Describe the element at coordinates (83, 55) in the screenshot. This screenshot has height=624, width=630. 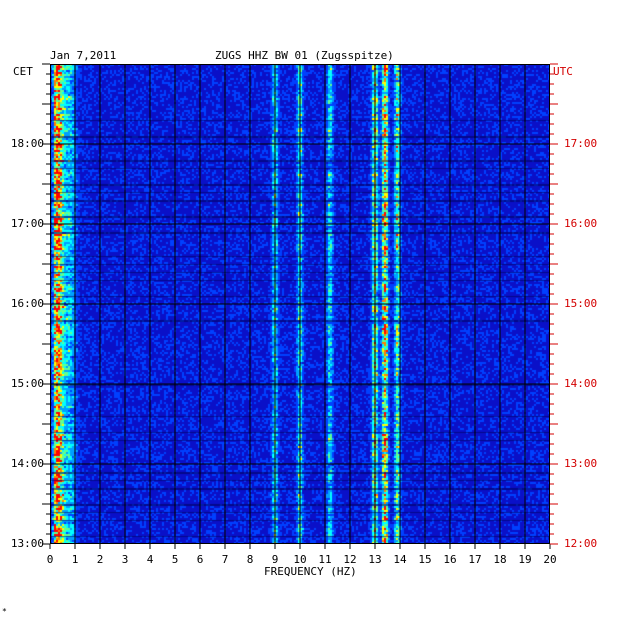
I see `date-label: Jan 7,2011` at that location.